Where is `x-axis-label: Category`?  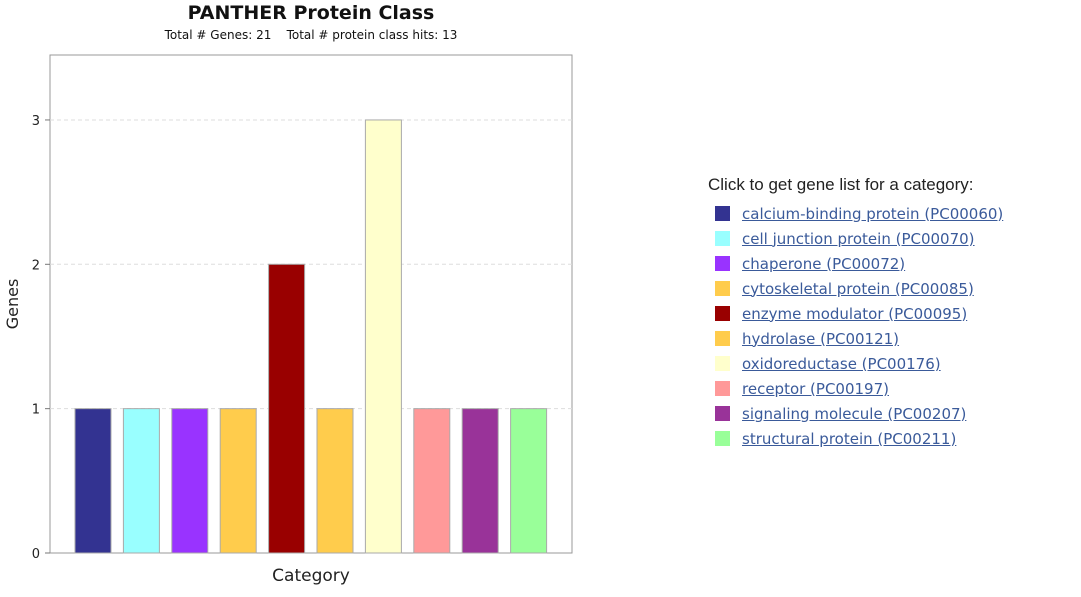
x-axis-label: Category is located at coordinates (311, 576).